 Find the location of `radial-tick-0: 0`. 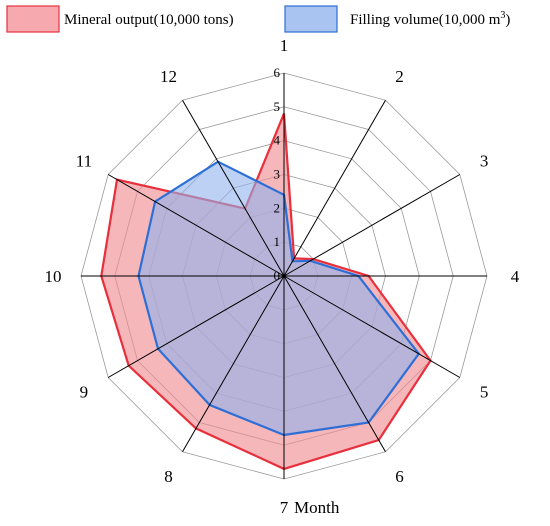

radial-tick-0: 0 is located at coordinates (277, 275).